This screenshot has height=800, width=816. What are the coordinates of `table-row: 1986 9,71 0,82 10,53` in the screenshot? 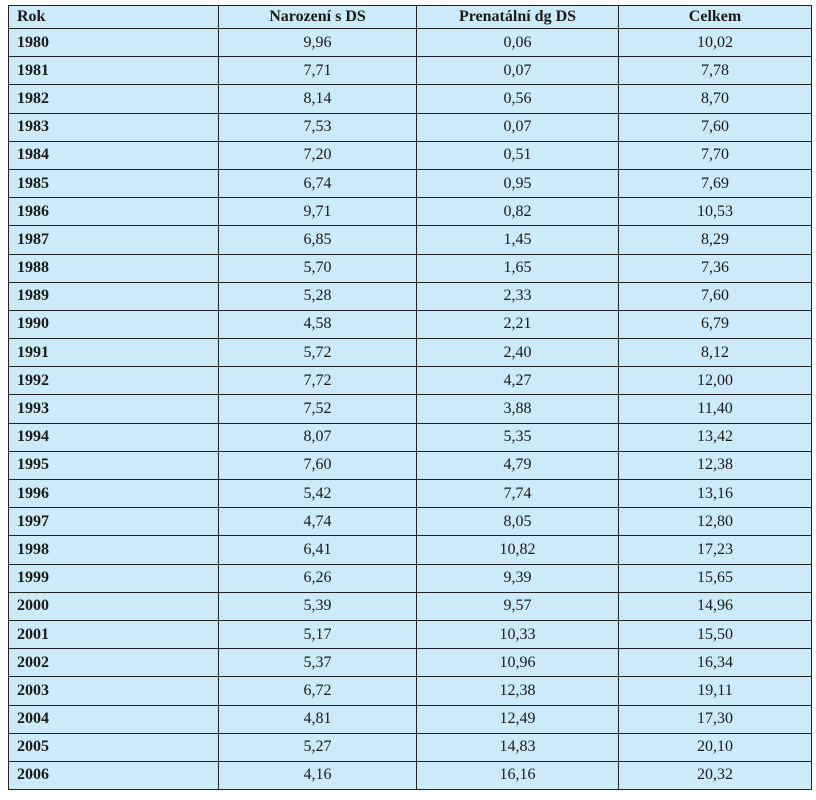 It's located at (410, 212).